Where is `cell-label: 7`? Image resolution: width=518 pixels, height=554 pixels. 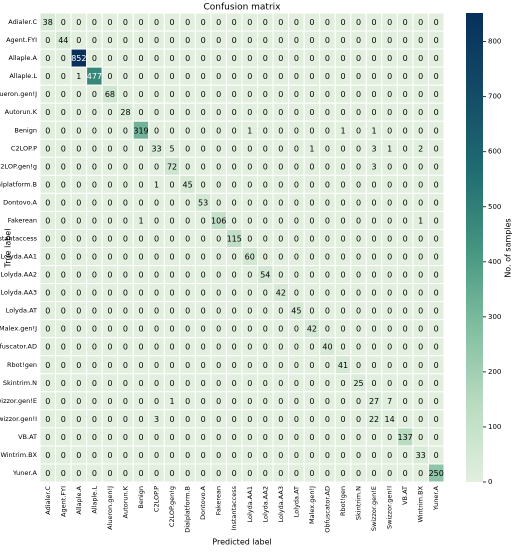
cell-label: 7 is located at coordinates (389, 401).